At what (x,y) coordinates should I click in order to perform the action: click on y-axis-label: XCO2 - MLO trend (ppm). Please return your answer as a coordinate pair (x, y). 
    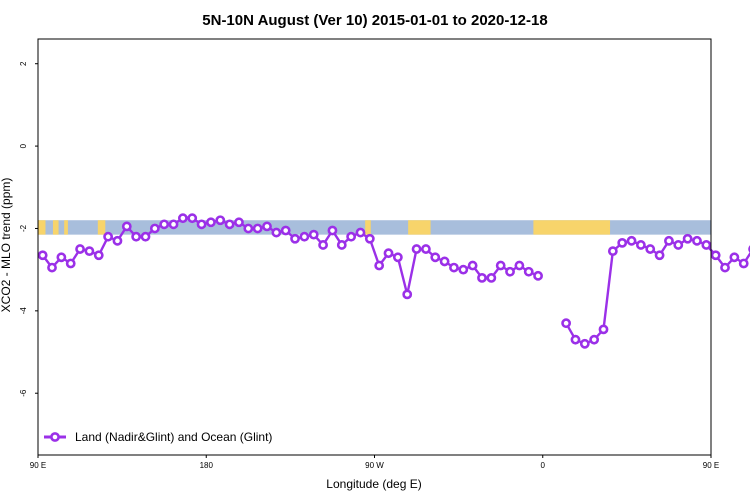
    Looking at the image, I should click on (6, 245).